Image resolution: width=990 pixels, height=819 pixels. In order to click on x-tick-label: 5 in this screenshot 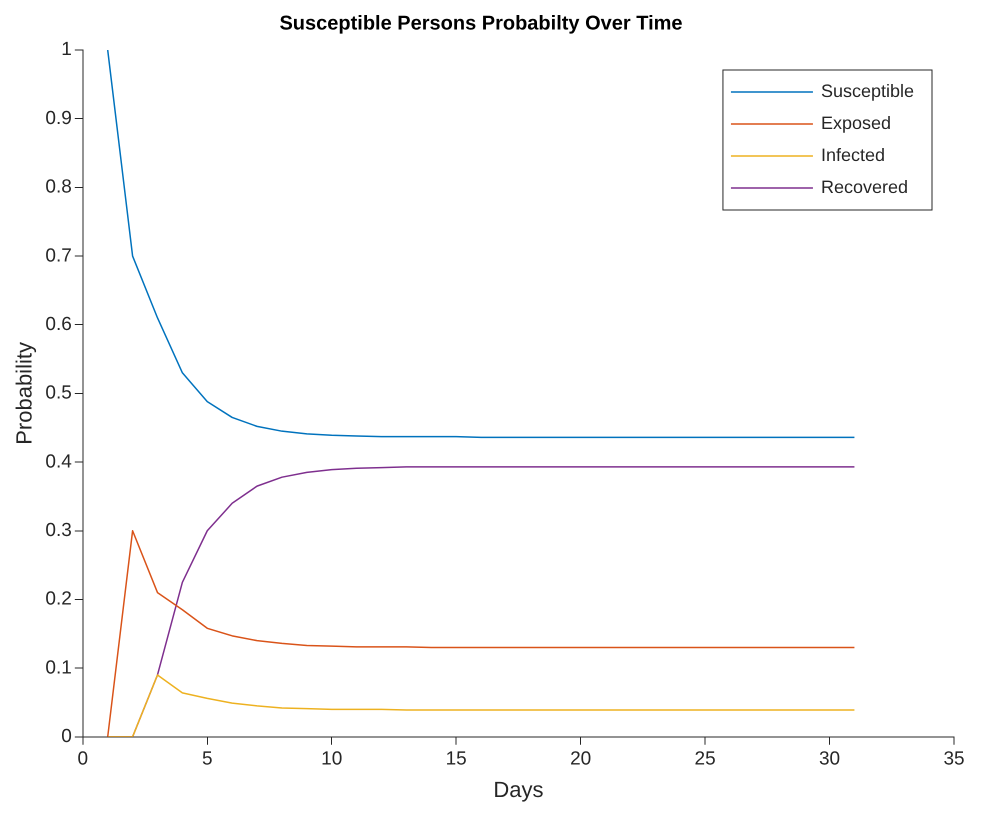, I will do `click(207, 759)`.